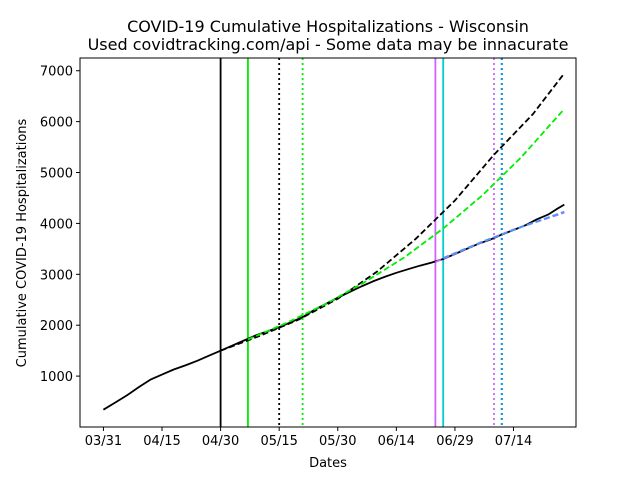 The width and height of the screenshot is (640, 480). Describe the element at coordinates (396, 441) in the screenshot. I see `x-tick-label: 06/14` at that location.